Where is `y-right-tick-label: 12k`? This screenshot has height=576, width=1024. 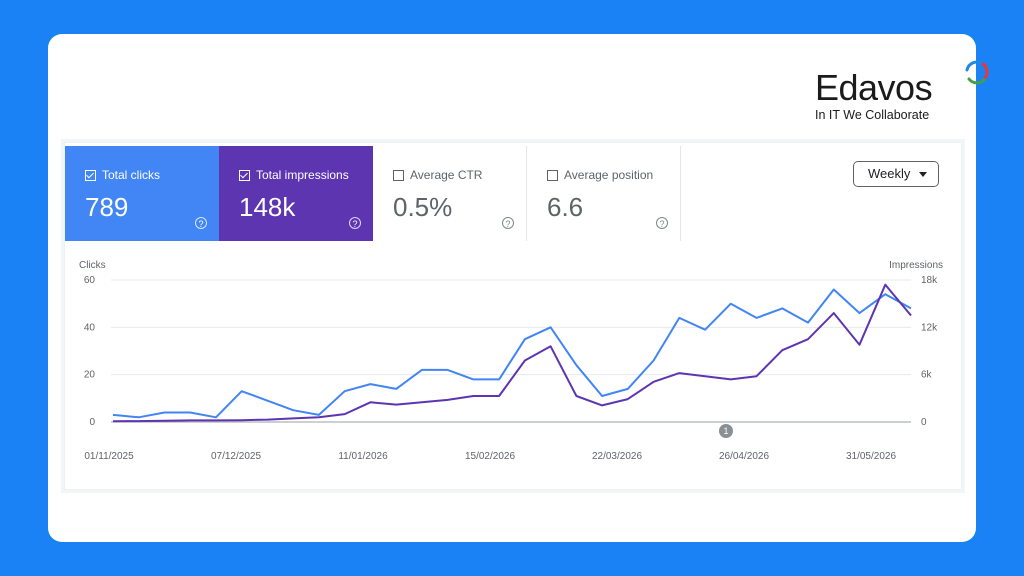
y-right-tick-label: 12k is located at coordinates (929, 327).